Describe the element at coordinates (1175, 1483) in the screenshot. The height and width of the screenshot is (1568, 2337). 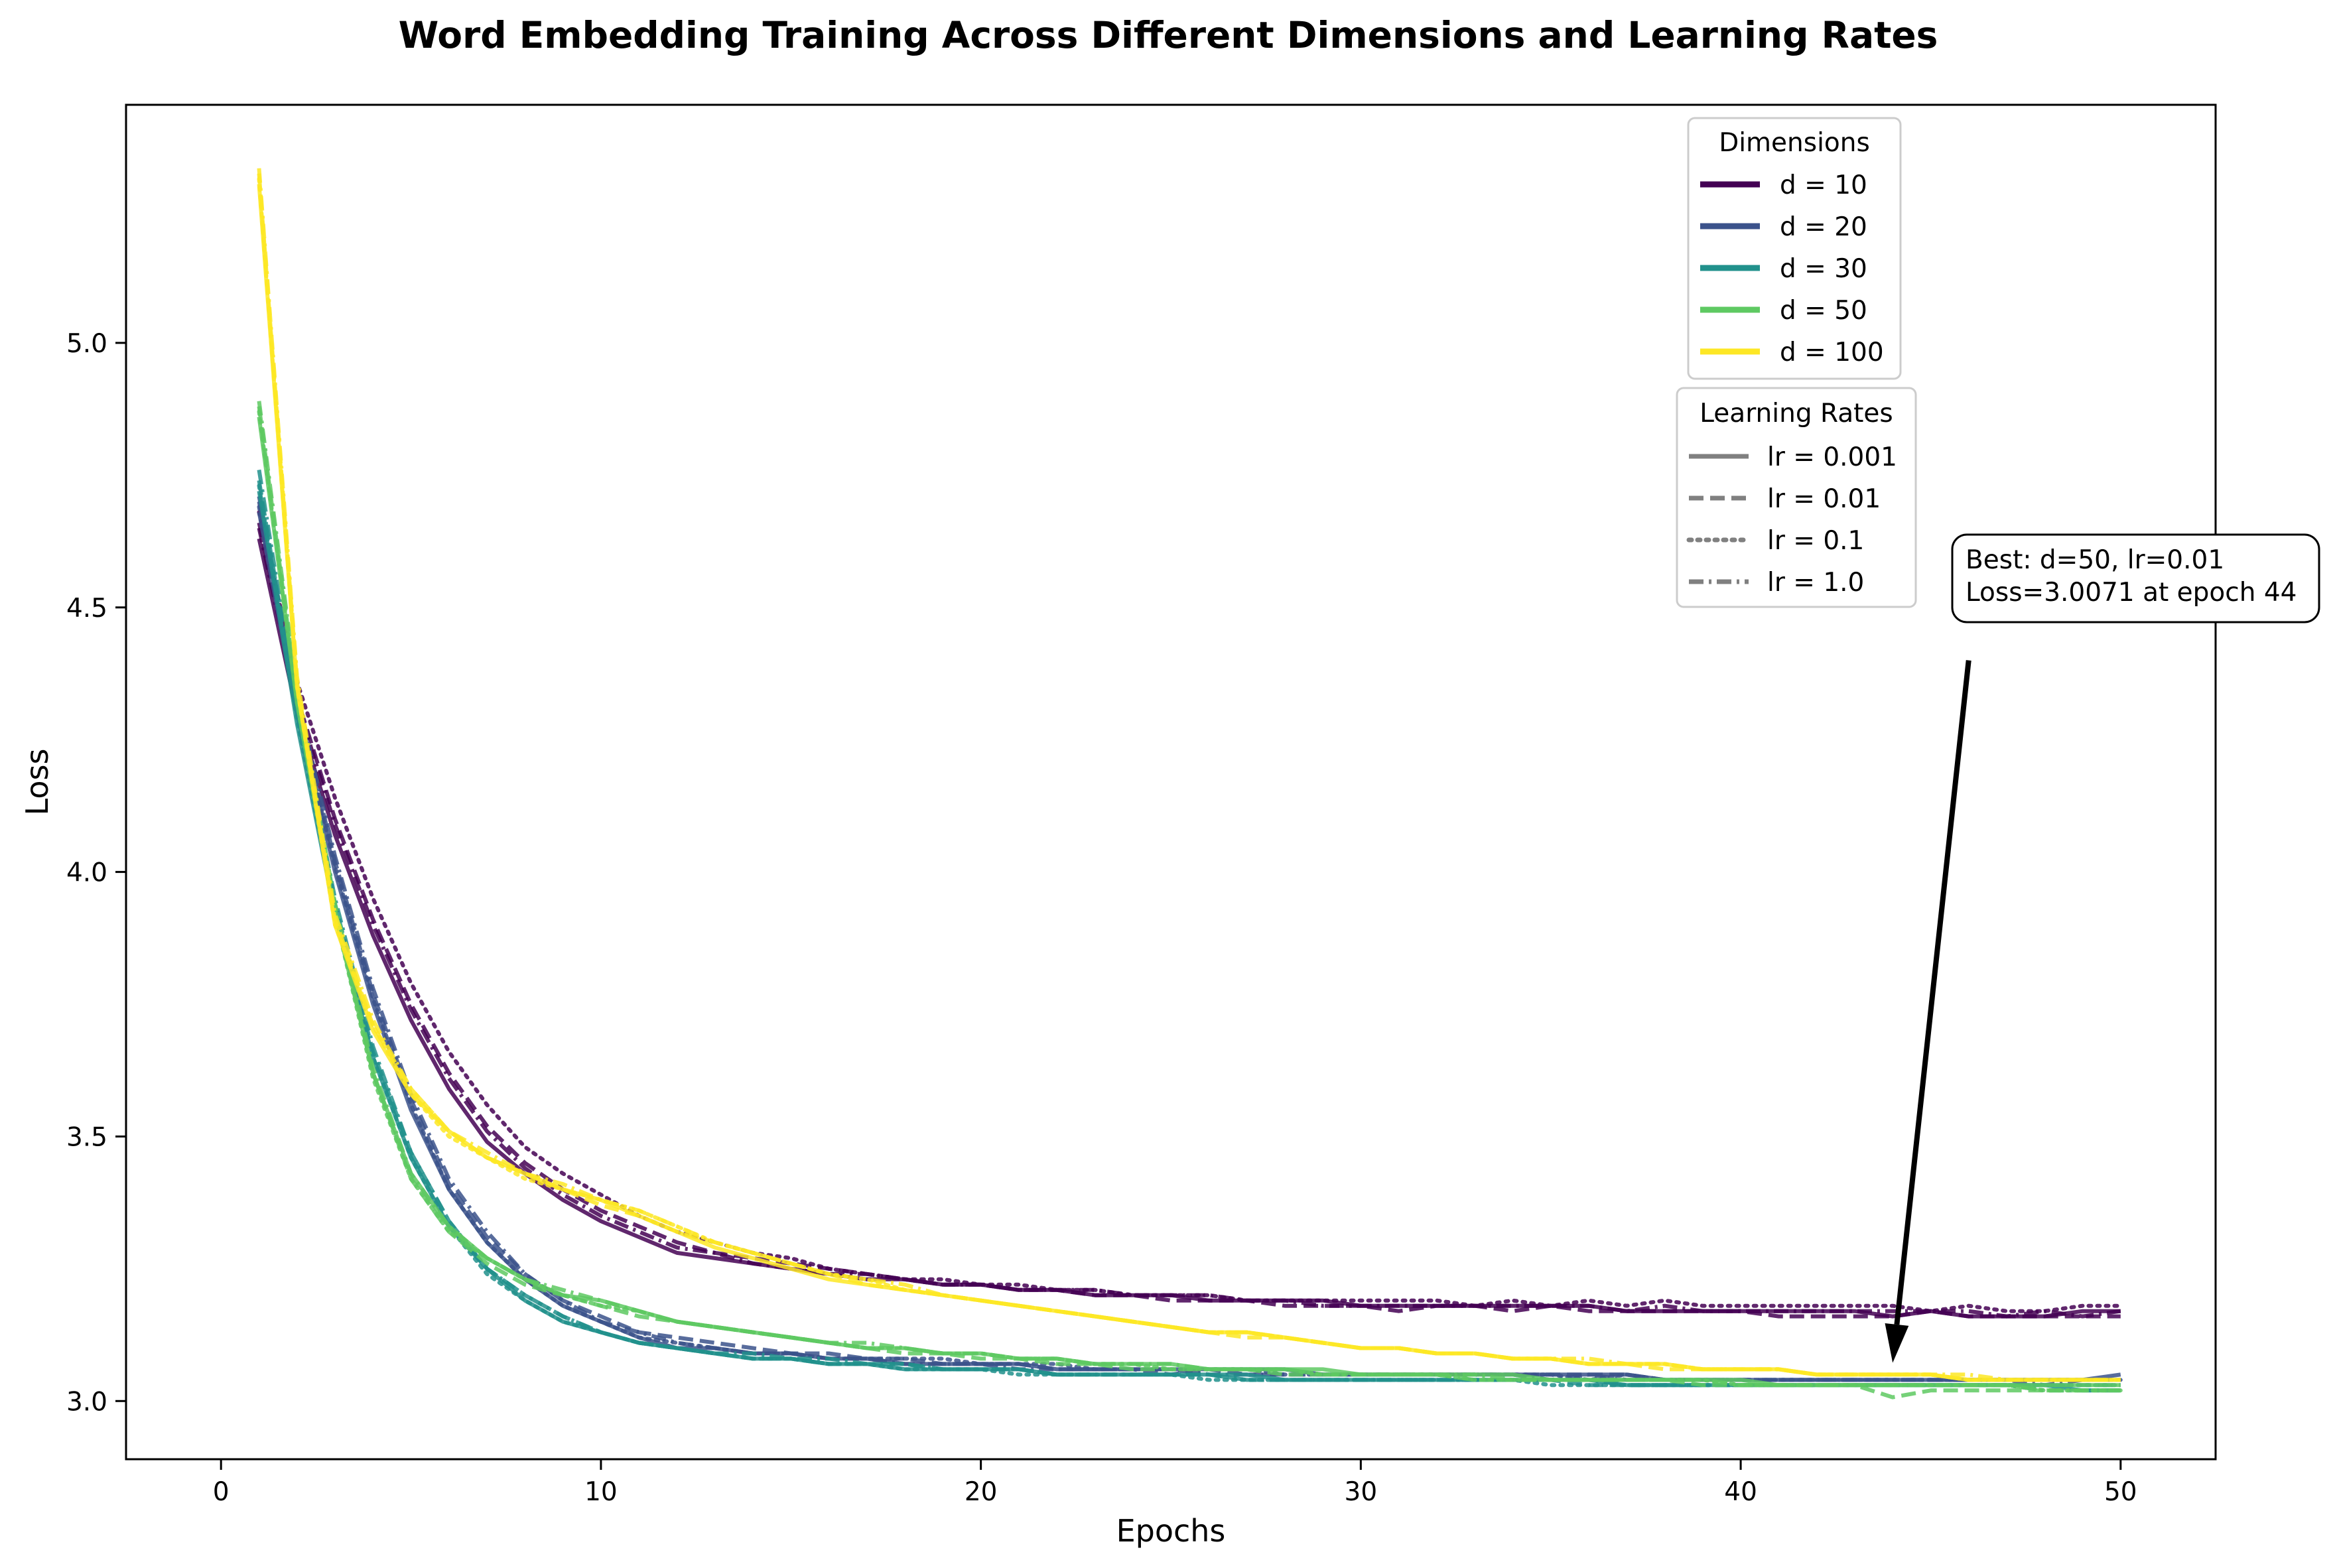
I see `x-axis: 0 10 20 30 40 50` at that location.